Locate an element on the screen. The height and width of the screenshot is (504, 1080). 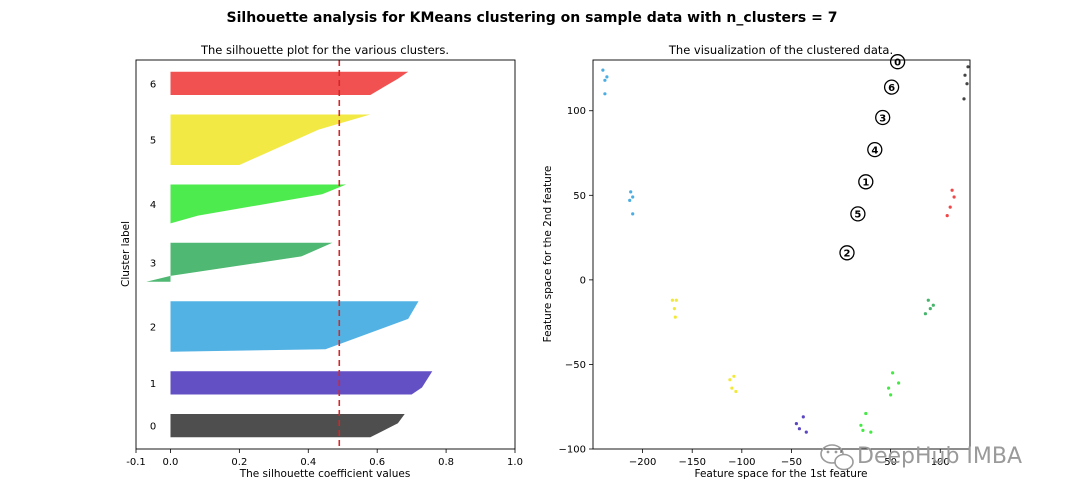
scatter-x-tick-label: −200 is located at coordinates (642, 462).